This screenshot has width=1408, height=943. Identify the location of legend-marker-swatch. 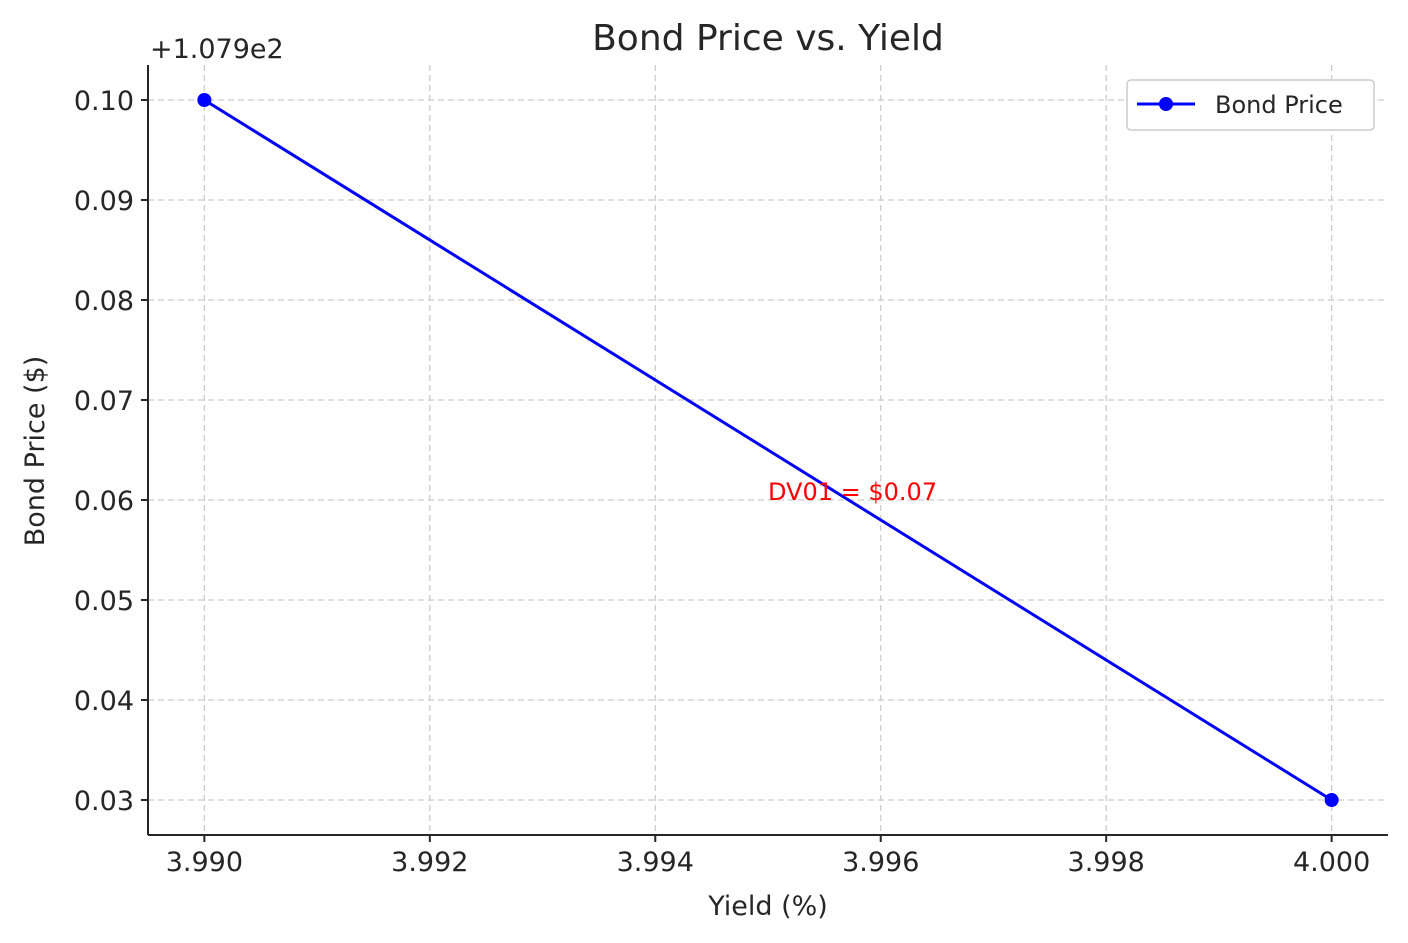
(1166, 104).